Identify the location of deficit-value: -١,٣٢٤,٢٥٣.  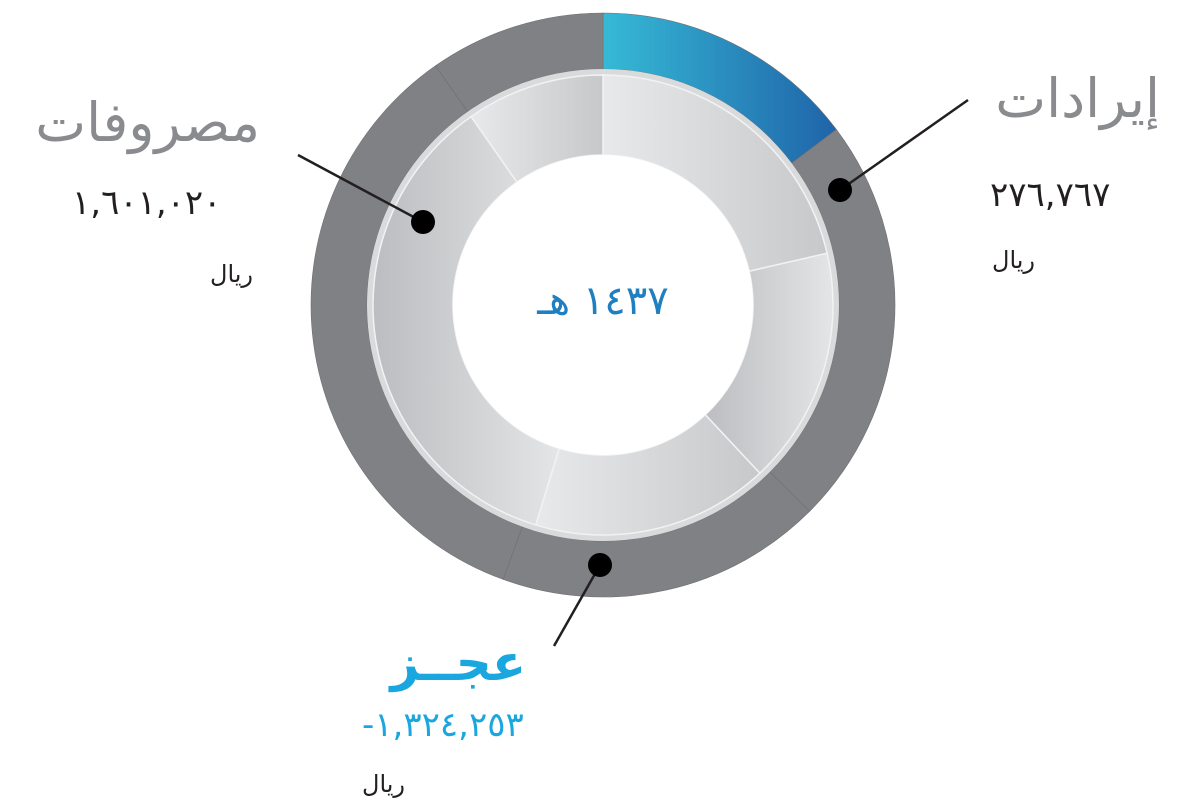
(443, 725).